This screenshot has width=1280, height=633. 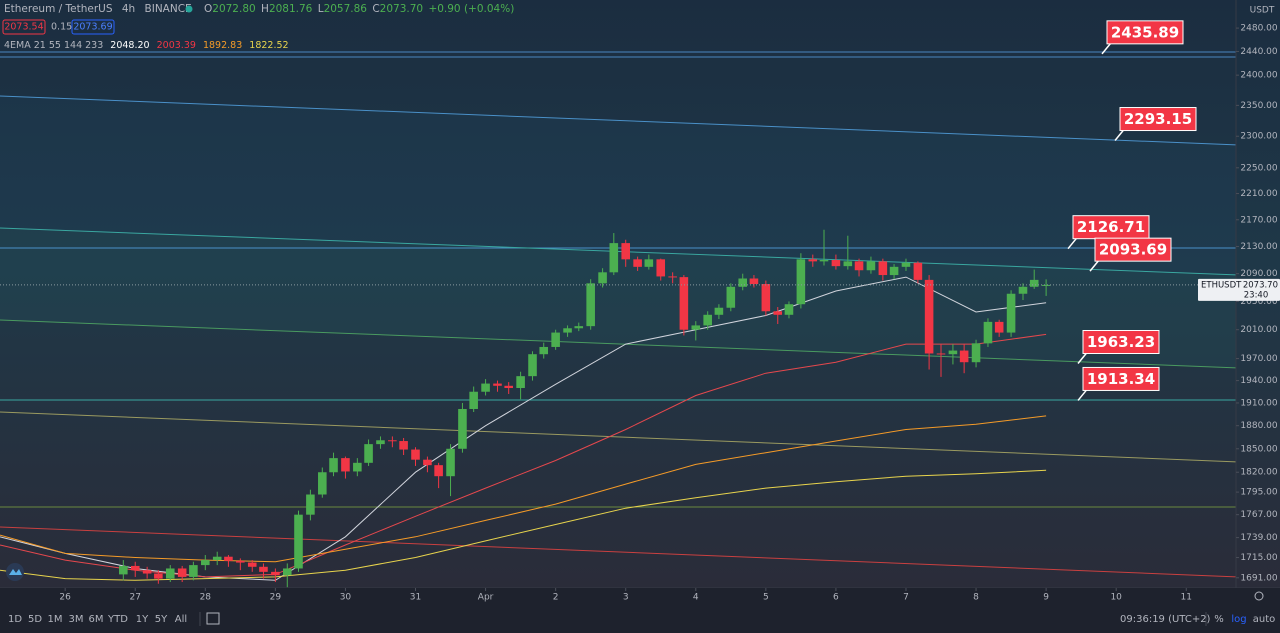 What do you see at coordinates (161, 619) in the screenshot?
I see `range-button: 5Y` at bounding box center [161, 619].